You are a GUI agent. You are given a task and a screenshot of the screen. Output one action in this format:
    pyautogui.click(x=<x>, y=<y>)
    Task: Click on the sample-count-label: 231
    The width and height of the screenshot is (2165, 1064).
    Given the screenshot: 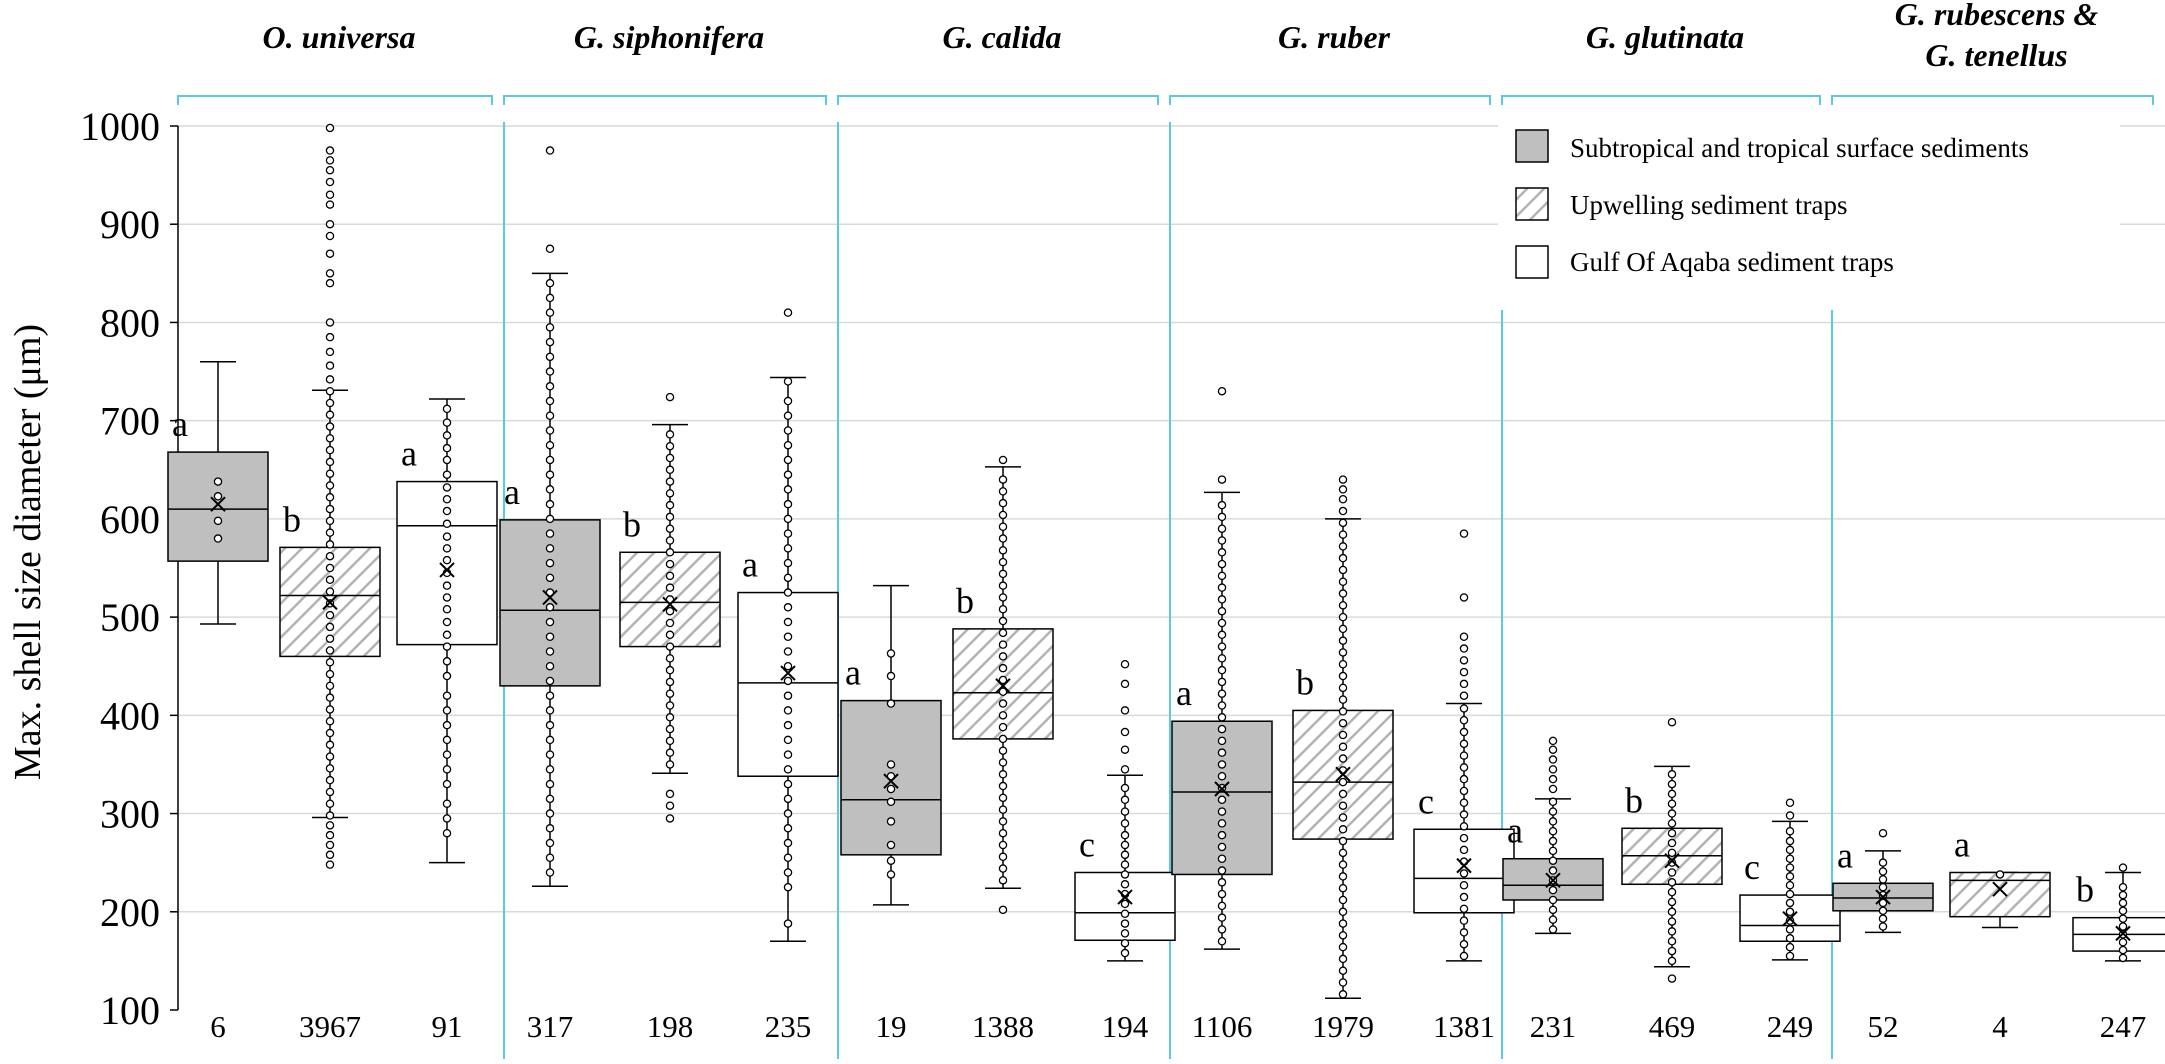 What is the action you would take?
    pyautogui.click(x=1553, y=1026)
    